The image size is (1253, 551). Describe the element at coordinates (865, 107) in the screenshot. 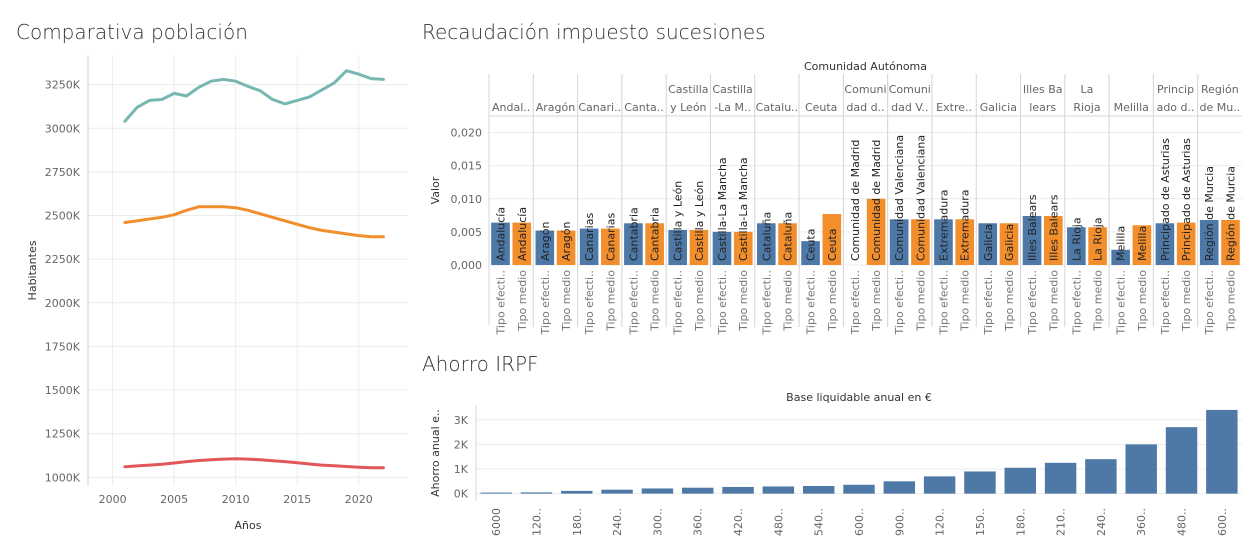

I see `column-header-label: dad d..` at that location.